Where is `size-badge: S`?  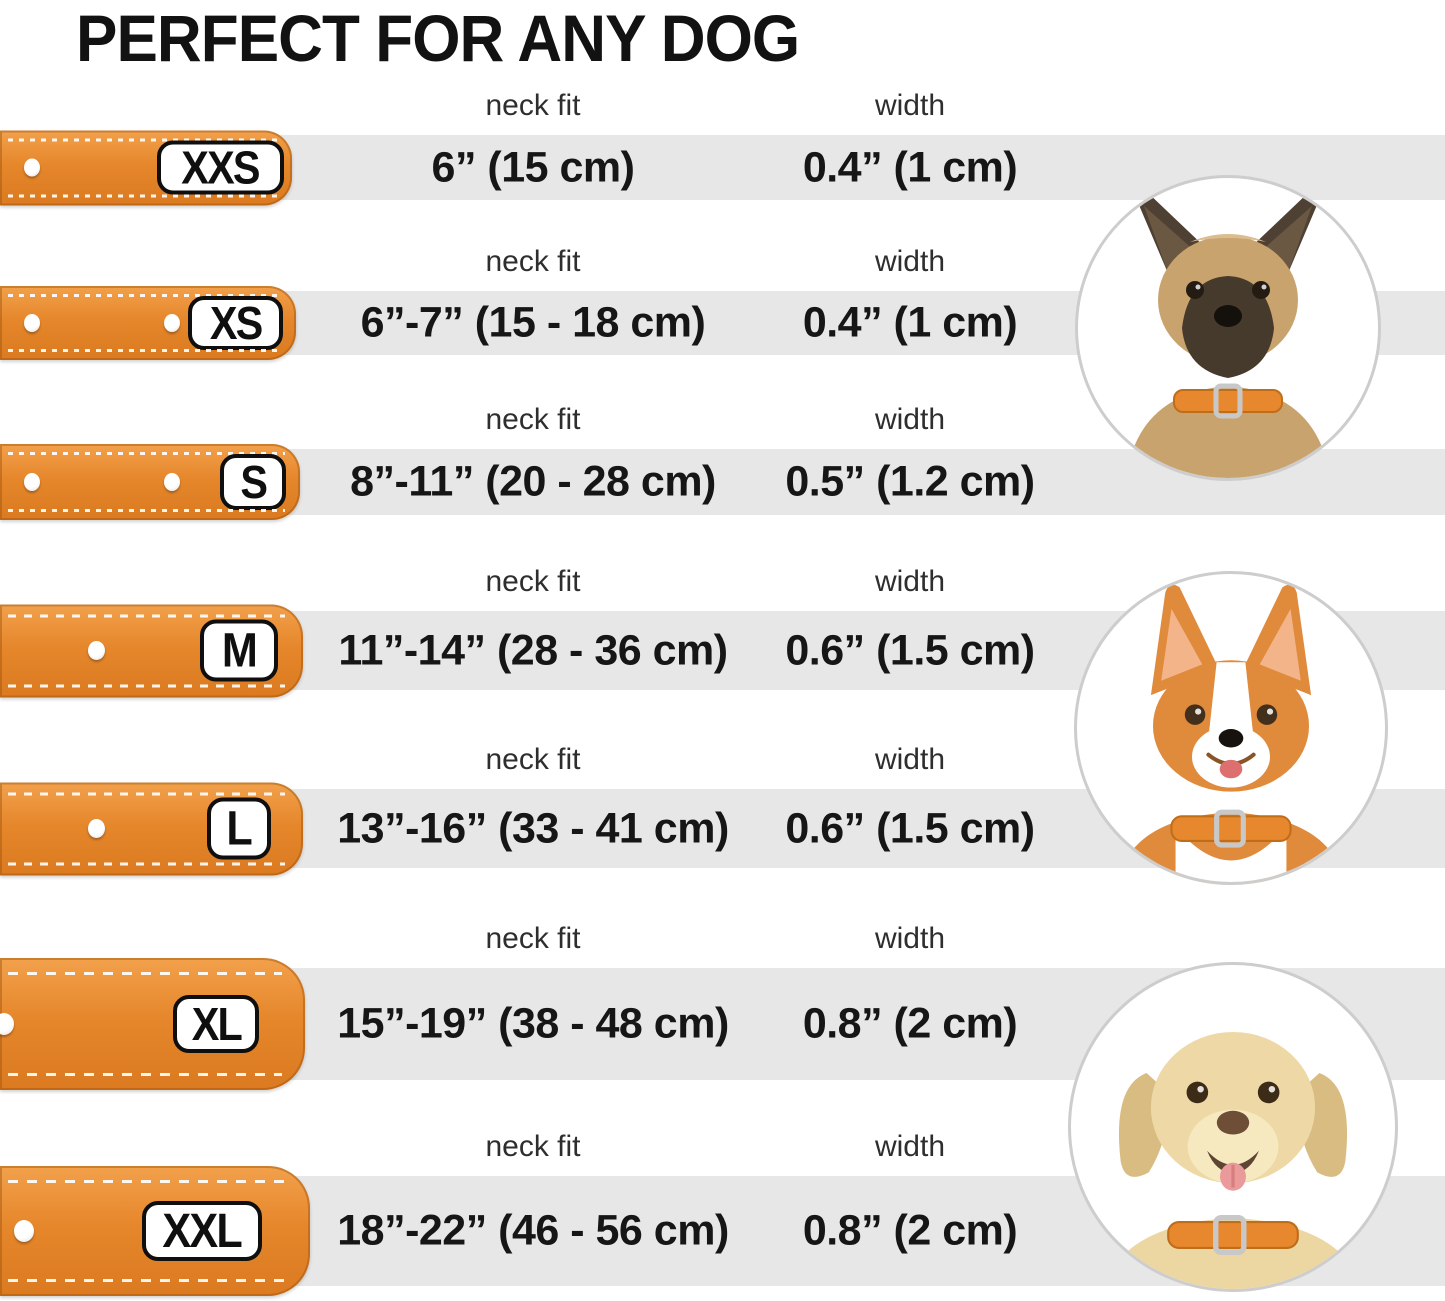
size-badge: S is located at coordinates (253, 482).